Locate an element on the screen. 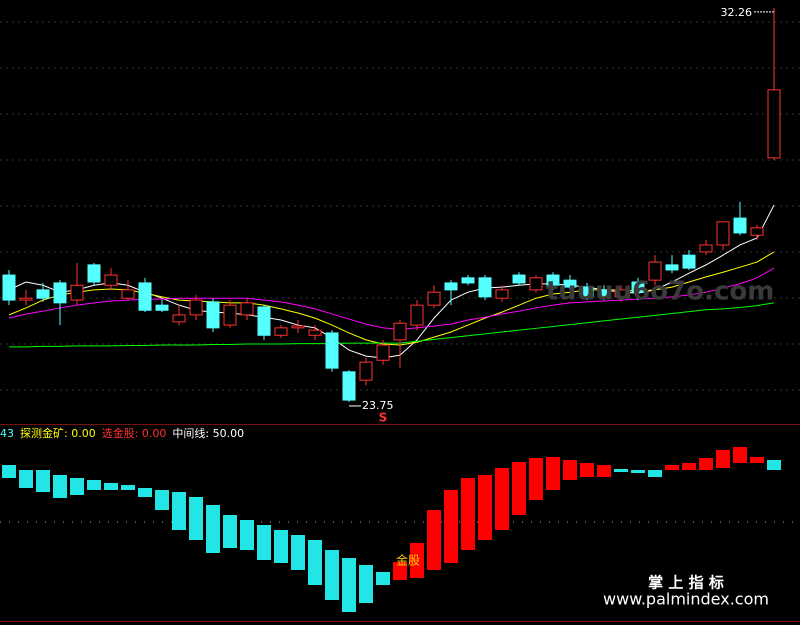  watermark-site: tuuuu6o7o.com is located at coordinates (660, 292).